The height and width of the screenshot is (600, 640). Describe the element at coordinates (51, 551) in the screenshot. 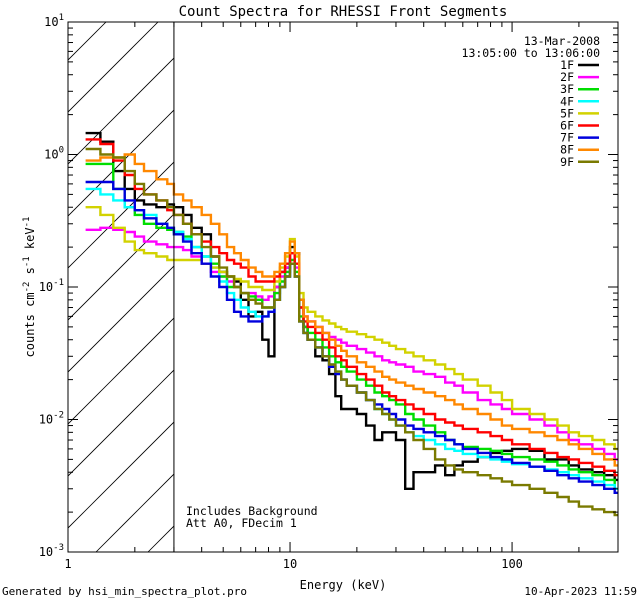

I see `y-tick-label: 10⁻³` at that location.